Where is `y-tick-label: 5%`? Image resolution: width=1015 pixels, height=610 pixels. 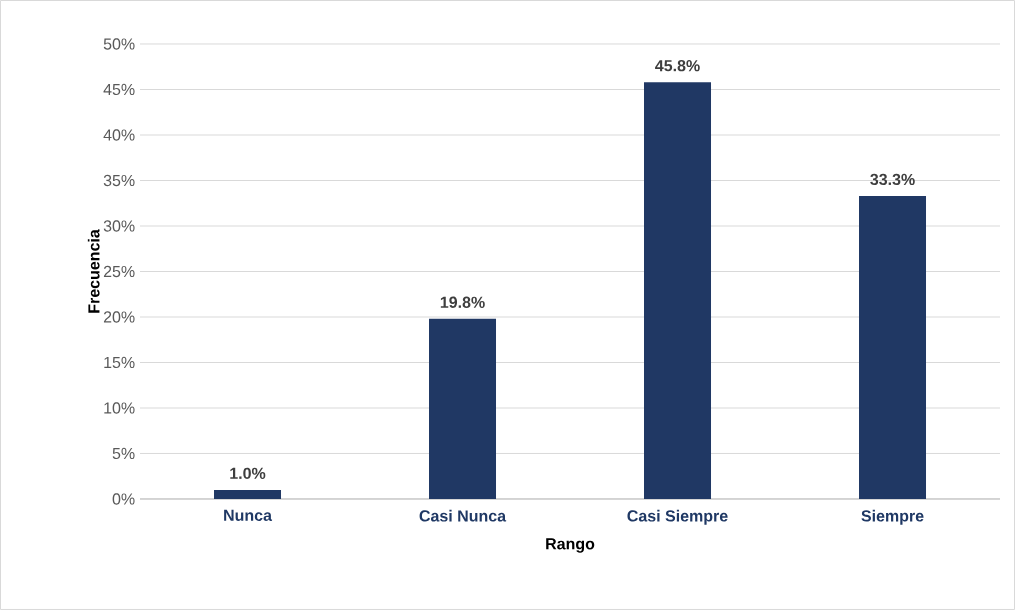
y-tick-label: 5% is located at coordinates (123, 453).